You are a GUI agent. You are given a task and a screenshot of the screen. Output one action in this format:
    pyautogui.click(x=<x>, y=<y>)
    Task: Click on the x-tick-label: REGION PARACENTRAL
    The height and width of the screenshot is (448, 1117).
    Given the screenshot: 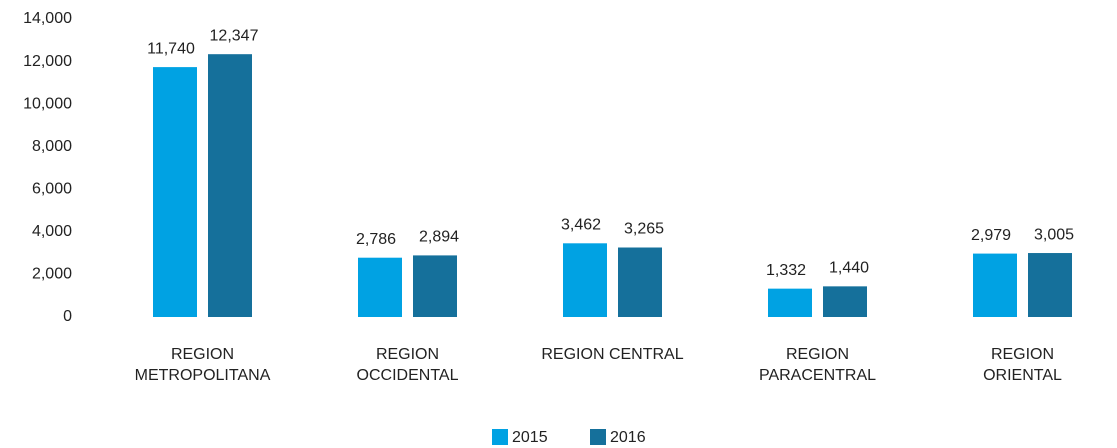 What is the action you would take?
    pyautogui.click(x=817, y=365)
    